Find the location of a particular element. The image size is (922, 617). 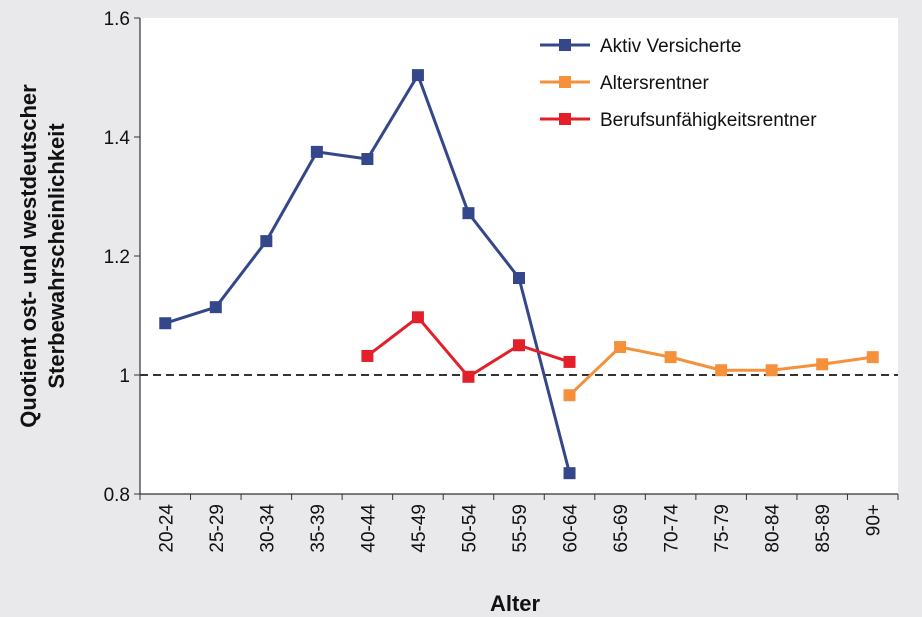

y-tick-label: 1.2 is located at coordinates (117, 257).